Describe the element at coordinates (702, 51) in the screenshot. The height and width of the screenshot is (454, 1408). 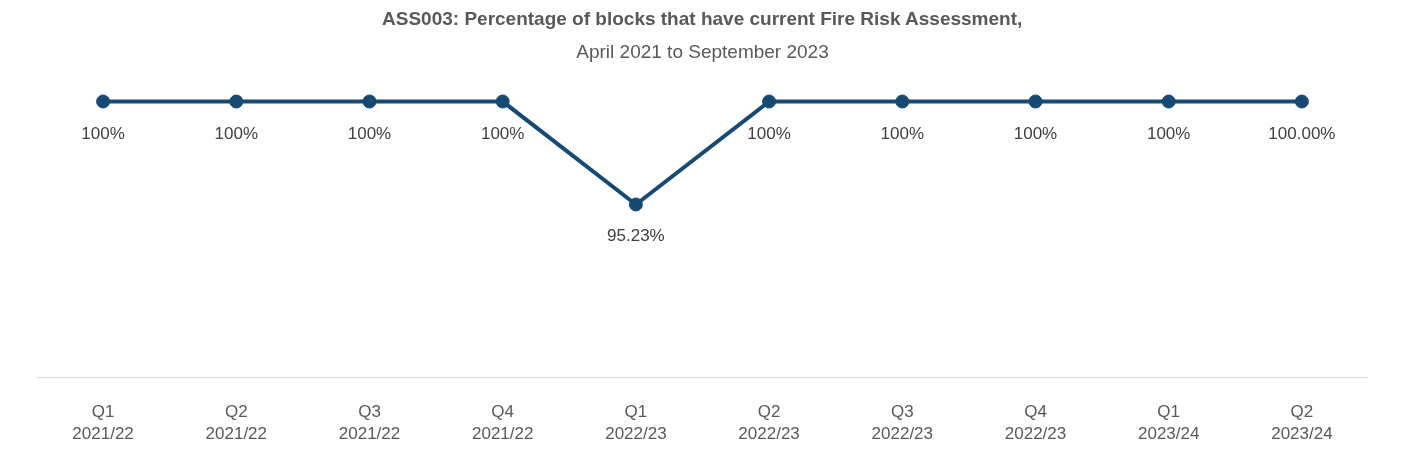
I see `chart-subtitle: April 2021 to September 2023` at that location.